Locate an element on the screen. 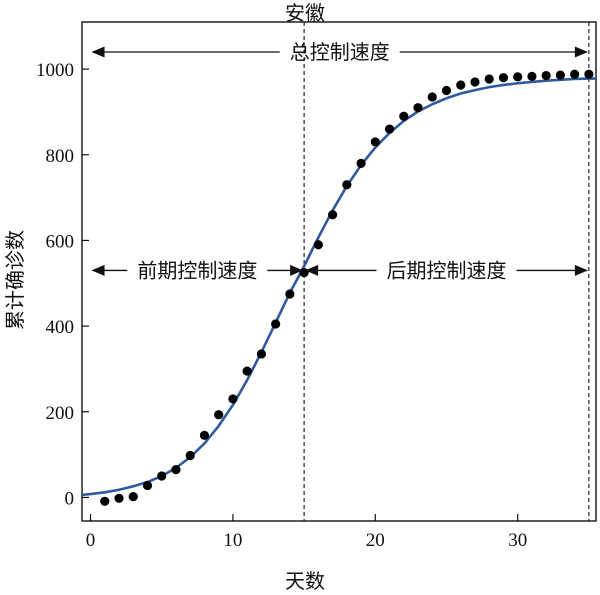 The image size is (600, 595). total-speed-label: 总控制速度 is located at coordinates (340, 52).